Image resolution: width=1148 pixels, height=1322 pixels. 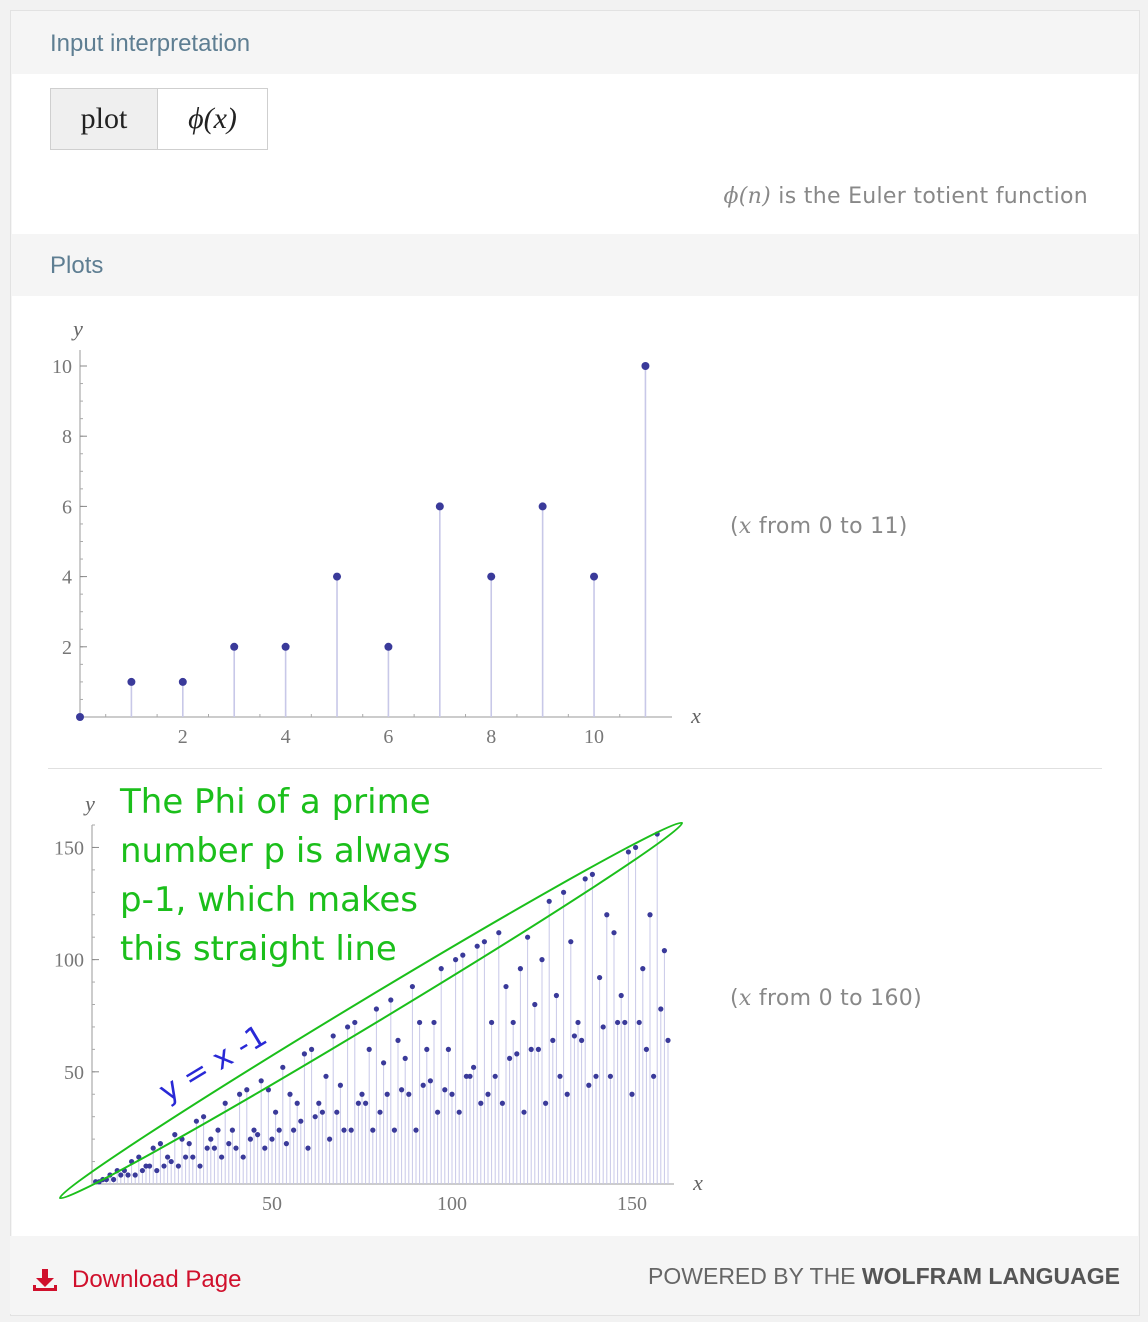 I want to click on plot1-range-note: (x from 0 to 11), so click(x=819, y=526).